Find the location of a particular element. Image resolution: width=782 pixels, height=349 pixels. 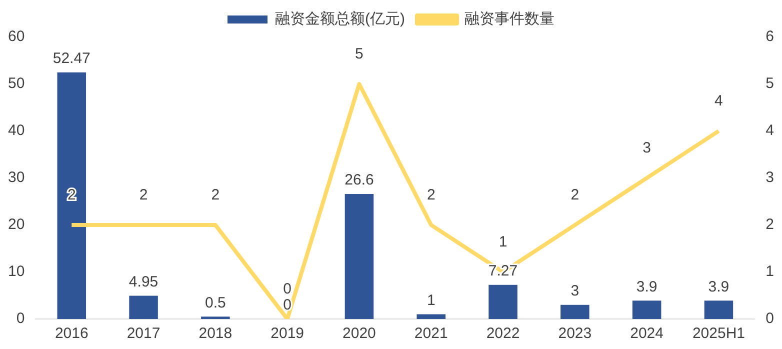

x-tick-label: 2024 is located at coordinates (647, 333).